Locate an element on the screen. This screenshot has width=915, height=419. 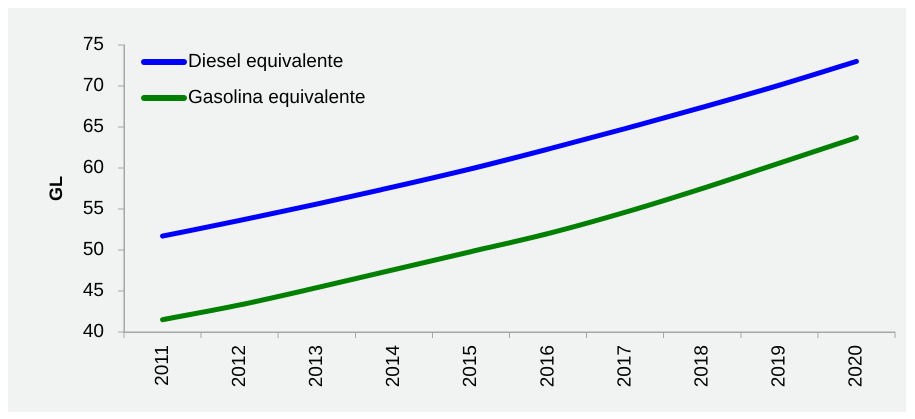
y-tick-label: 60 is located at coordinates (93, 167).